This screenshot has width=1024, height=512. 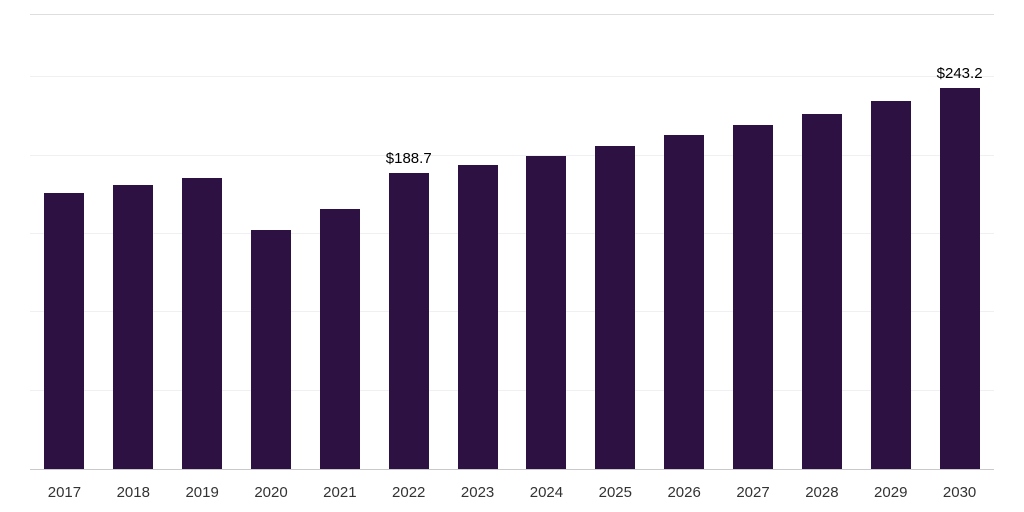 What do you see at coordinates (890, 285) in the screenshot?
I see `bar-2029` at bounding box center [890, 285].